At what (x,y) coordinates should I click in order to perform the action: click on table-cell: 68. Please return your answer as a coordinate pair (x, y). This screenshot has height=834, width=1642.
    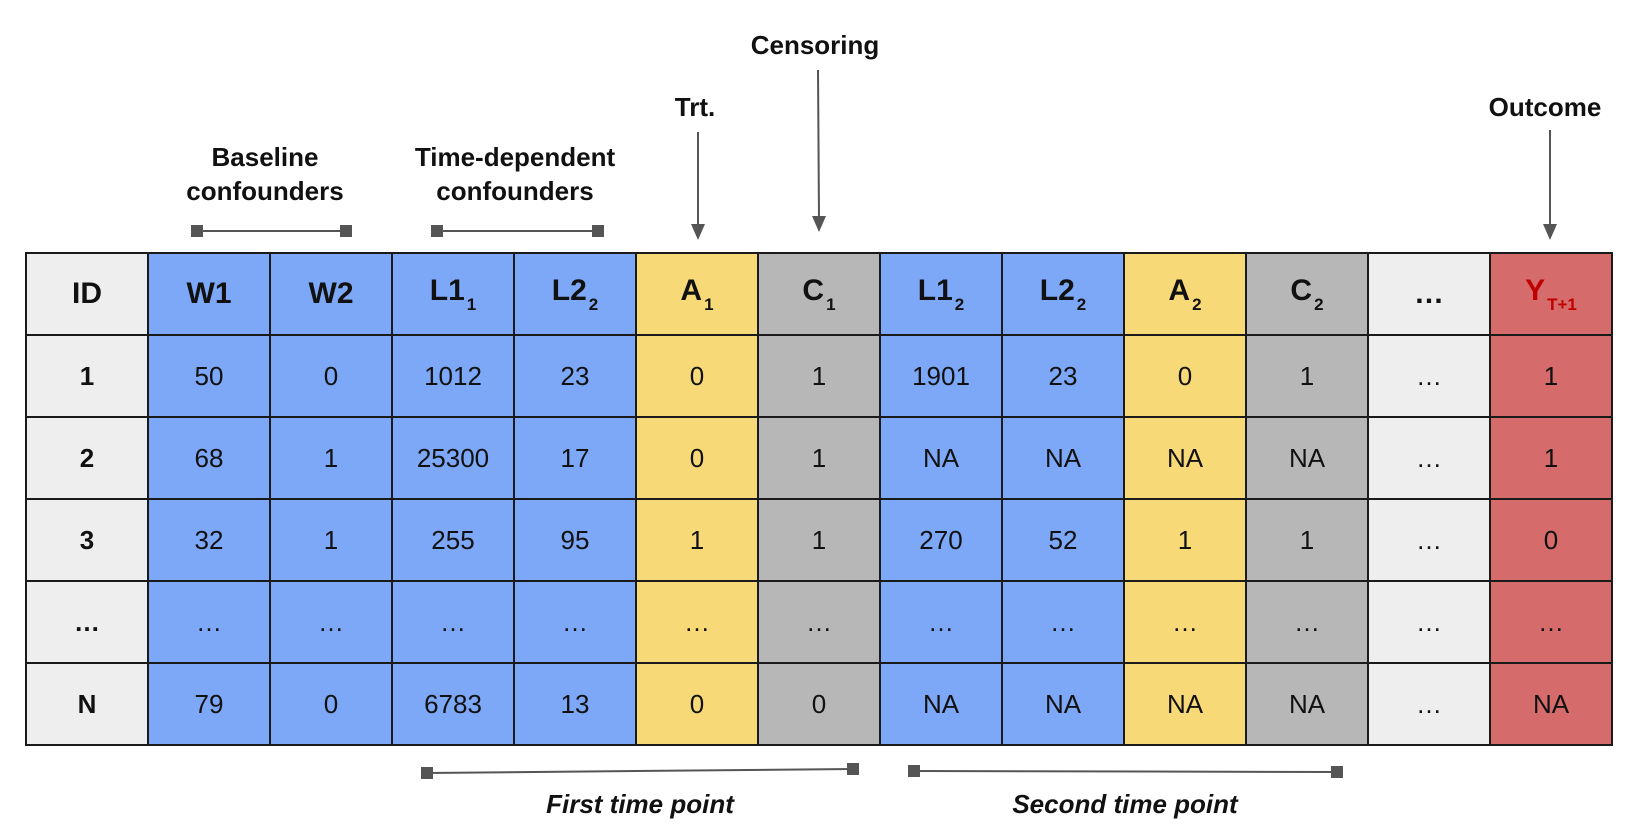
    Looking at the image, I should click on (209, 458).